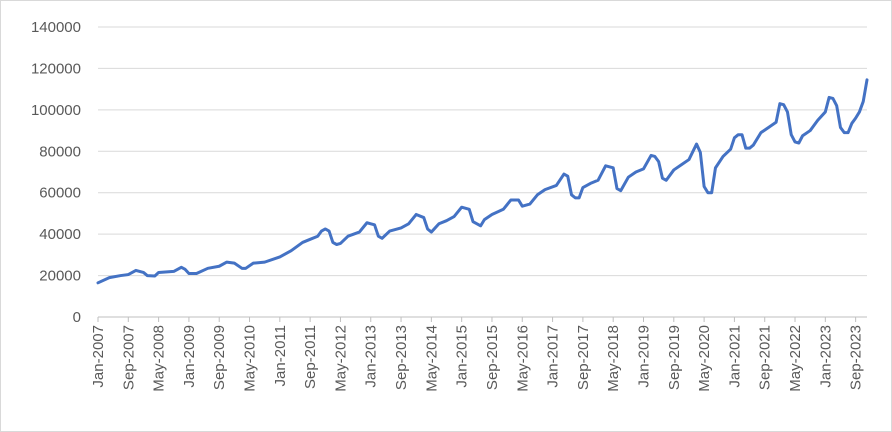 This screenshot has width=892, height=432. Describe the element at coordinates (856, 357) in the screenshot. I see `x-tick-label: Sep-2023` at that location.